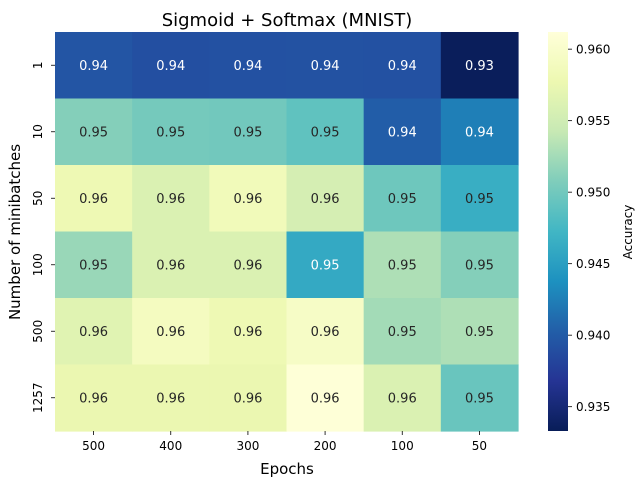  I want to click on x-tick-label: 200, so click(325, 446).